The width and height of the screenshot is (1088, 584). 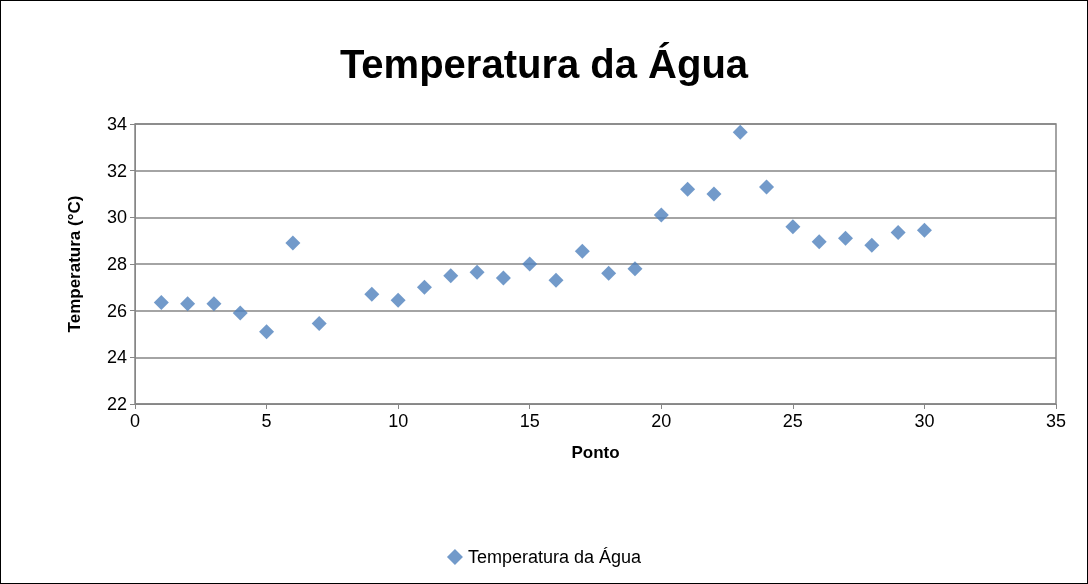 What do you see at coordinates (1056, 421) in the screenshot?
I see `x-tick-label: 35` at bounding box center [1056, 421].